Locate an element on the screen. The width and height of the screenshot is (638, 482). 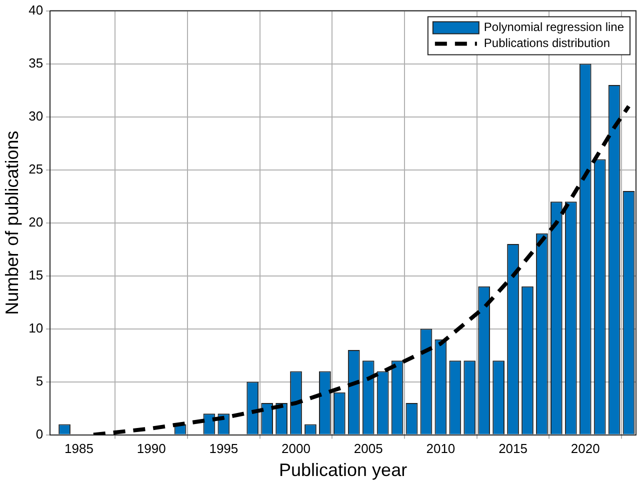
y-tick-label: 0 is located at coordinates (40, 434).